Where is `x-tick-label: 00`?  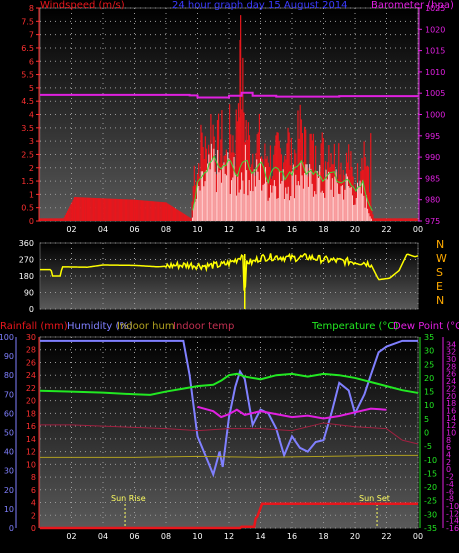 x-tick-label: 00 is located at coordinates (418, 536).